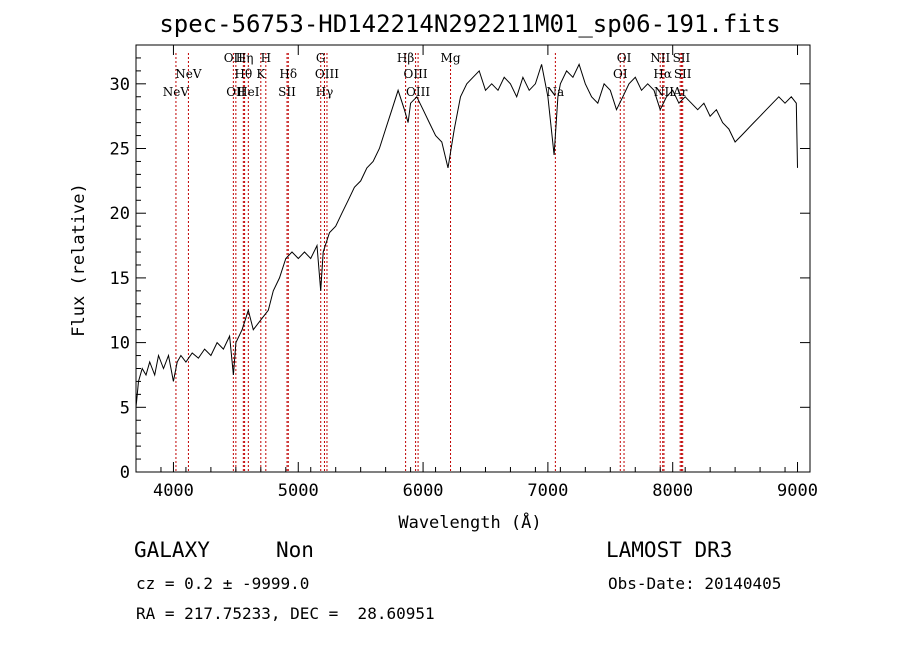 The width and height of the screenshot is (900, 649). Describe the element at coordinates (321, 58) in the screenshot. I see `line-label-11: G` at that location.